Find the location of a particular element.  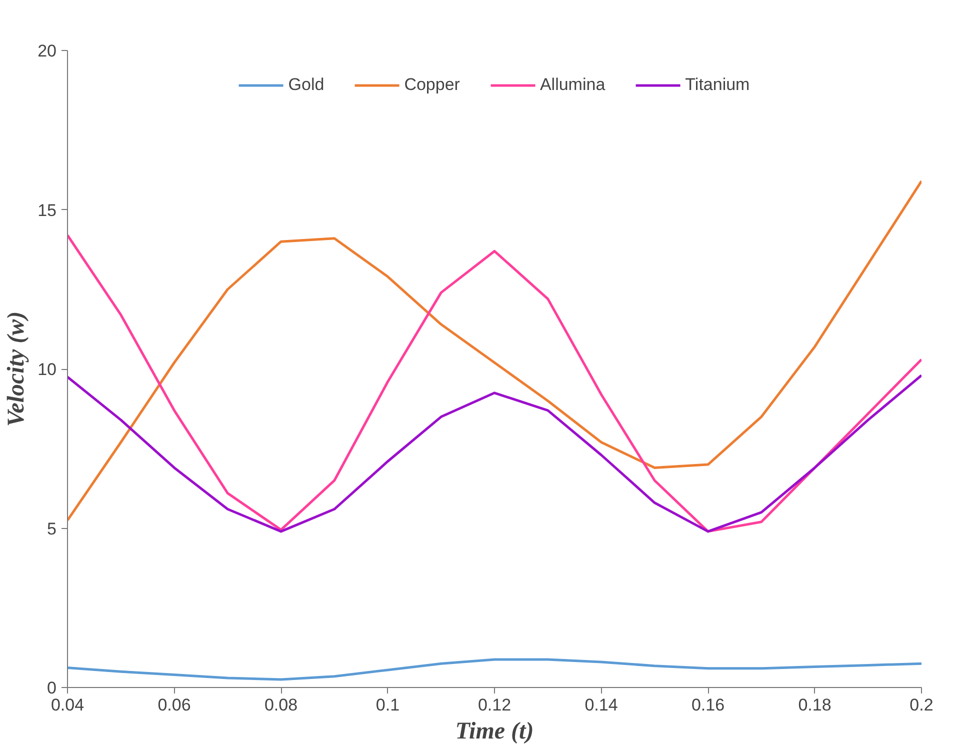

x-tick-label: 0.1 is located at coordinates (388, 705).